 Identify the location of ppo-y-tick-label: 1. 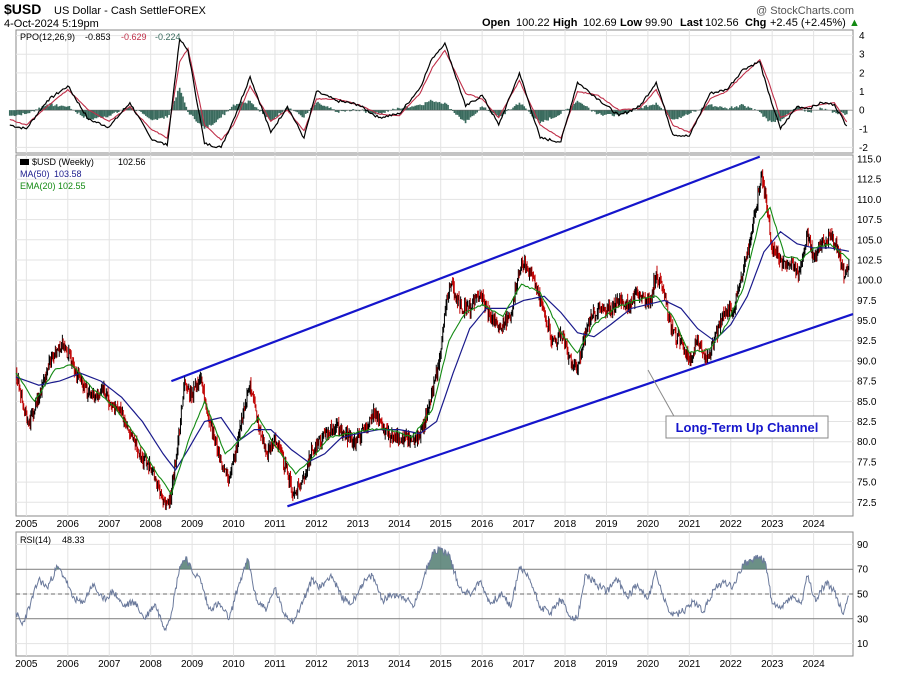
(862, 92).